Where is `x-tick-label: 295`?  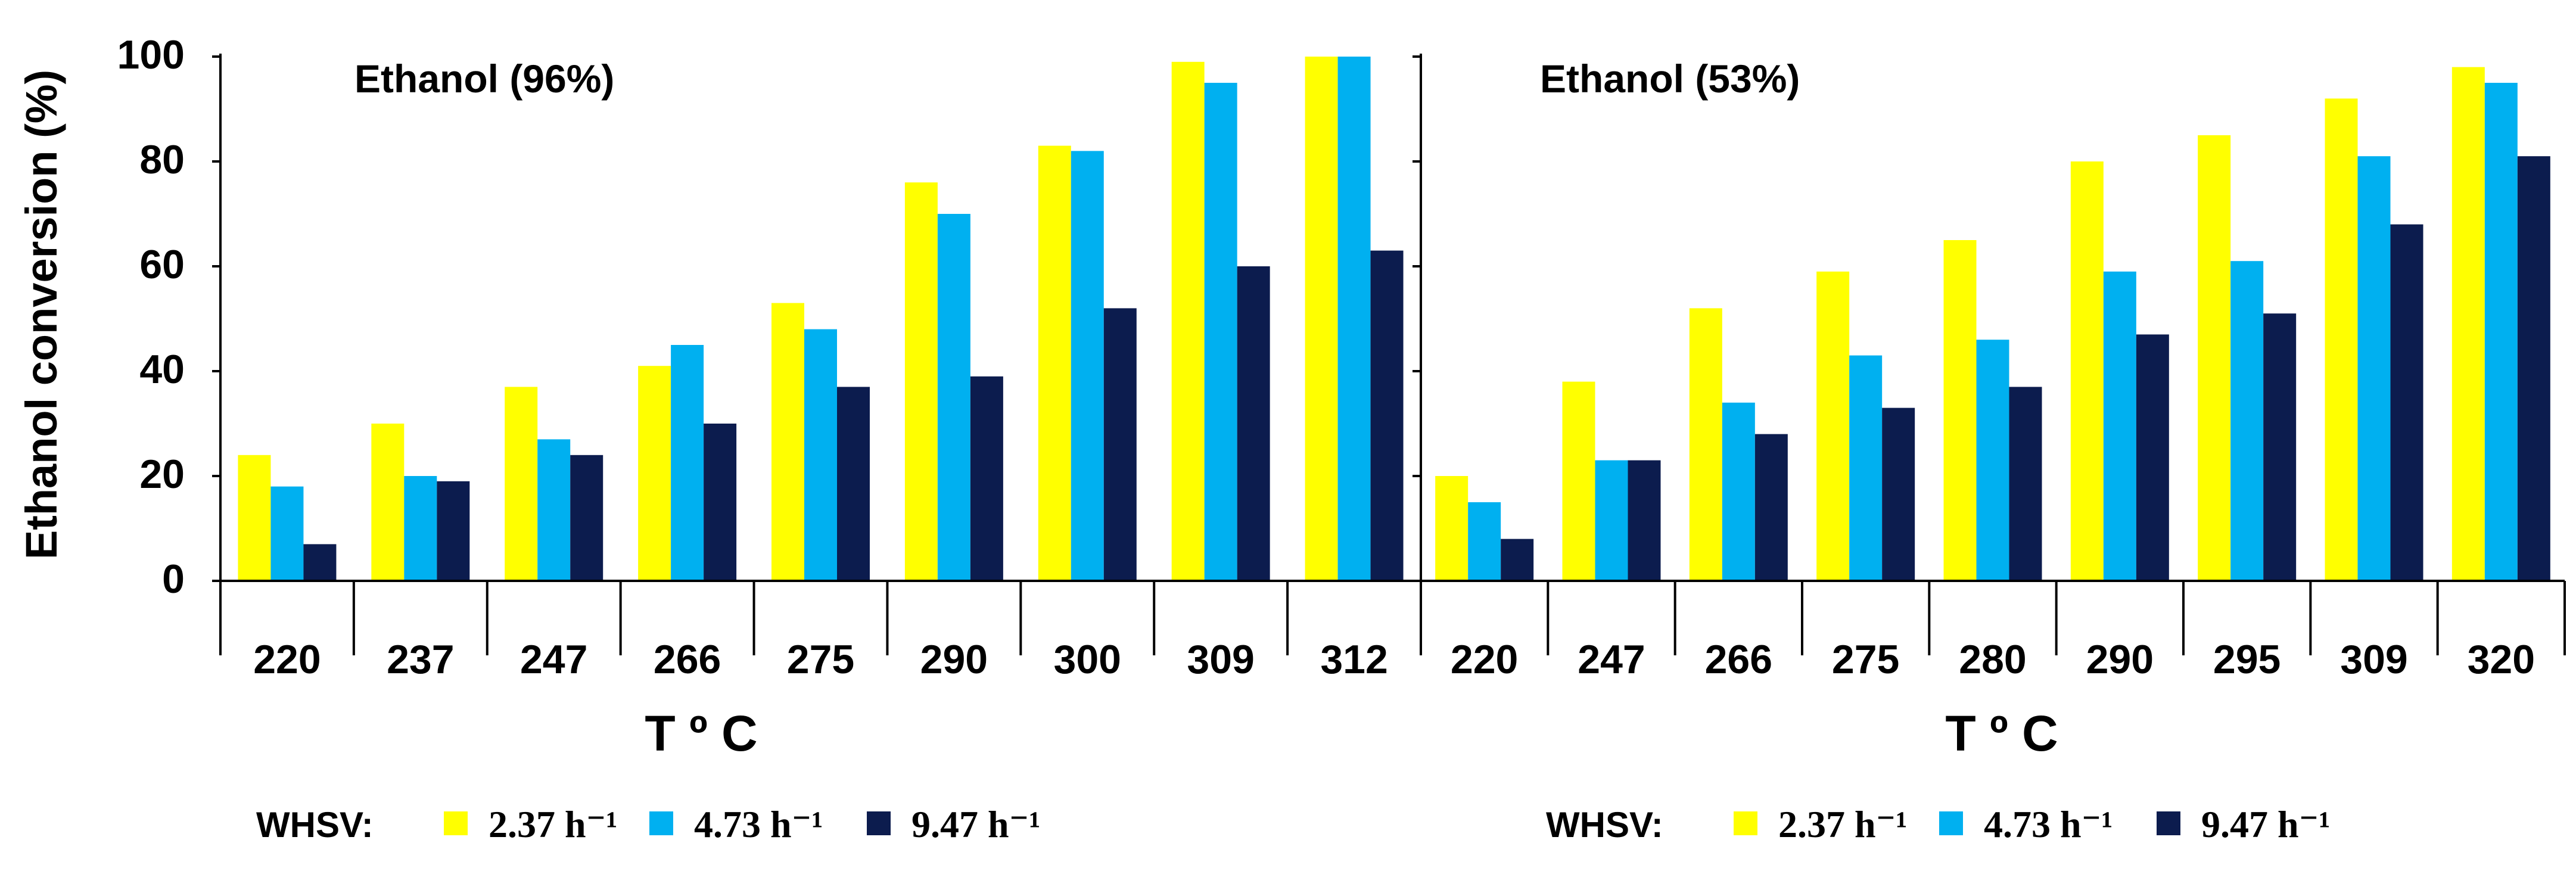 x-tick-label: 295 is located at coordinates (2247, 660).